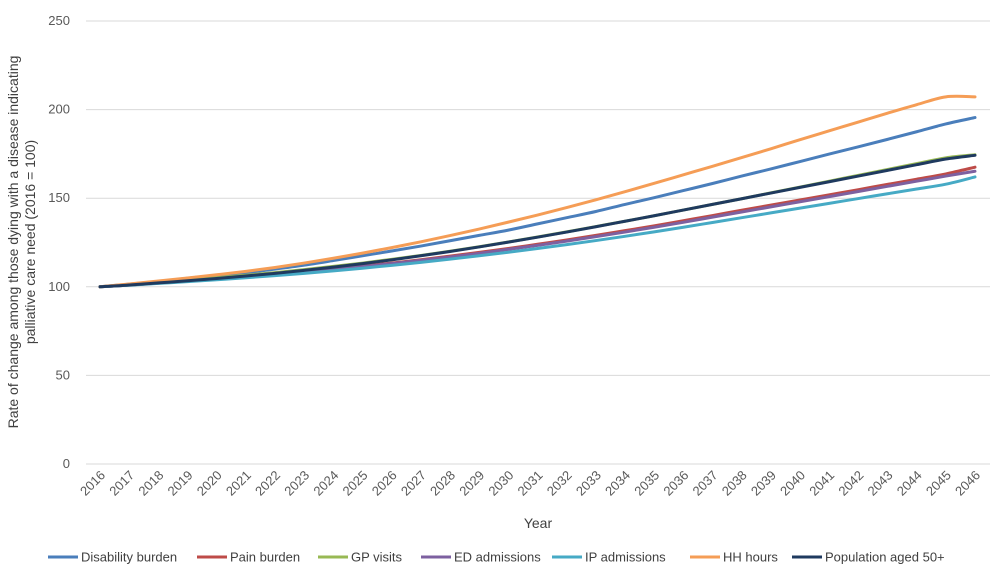  Describe the element at coordinates (59, 20) in the screenshot. I see `y-tick-label: 250` at that location.